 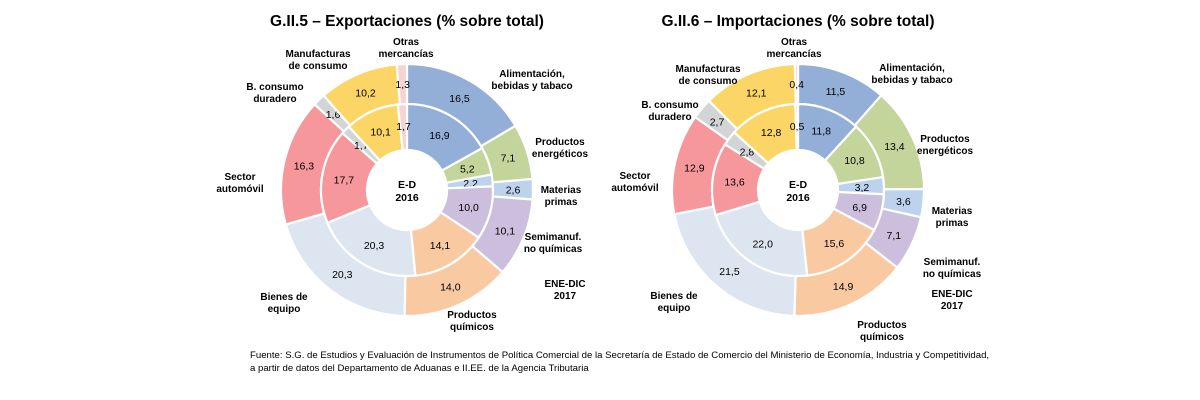 I want to click on outer-value-label: 10,2, so click(x=365, y=93).